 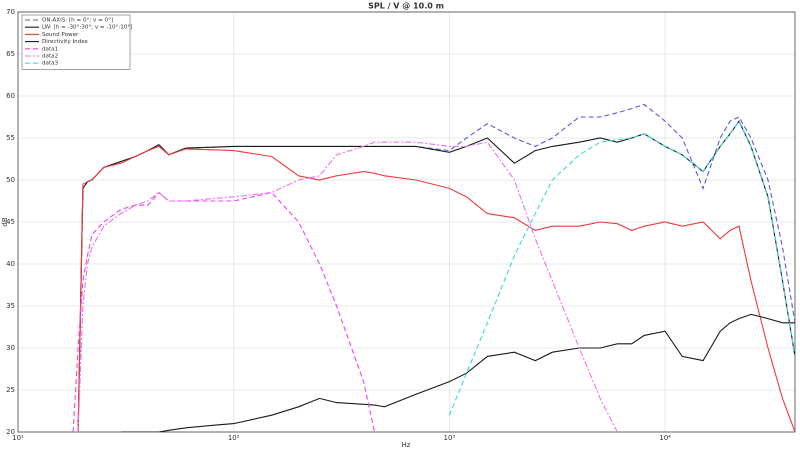 What do you see at coordinates (5, 221) in the screenshot?
I see `y-axis-label: dB` at bounding box center [5, 221].